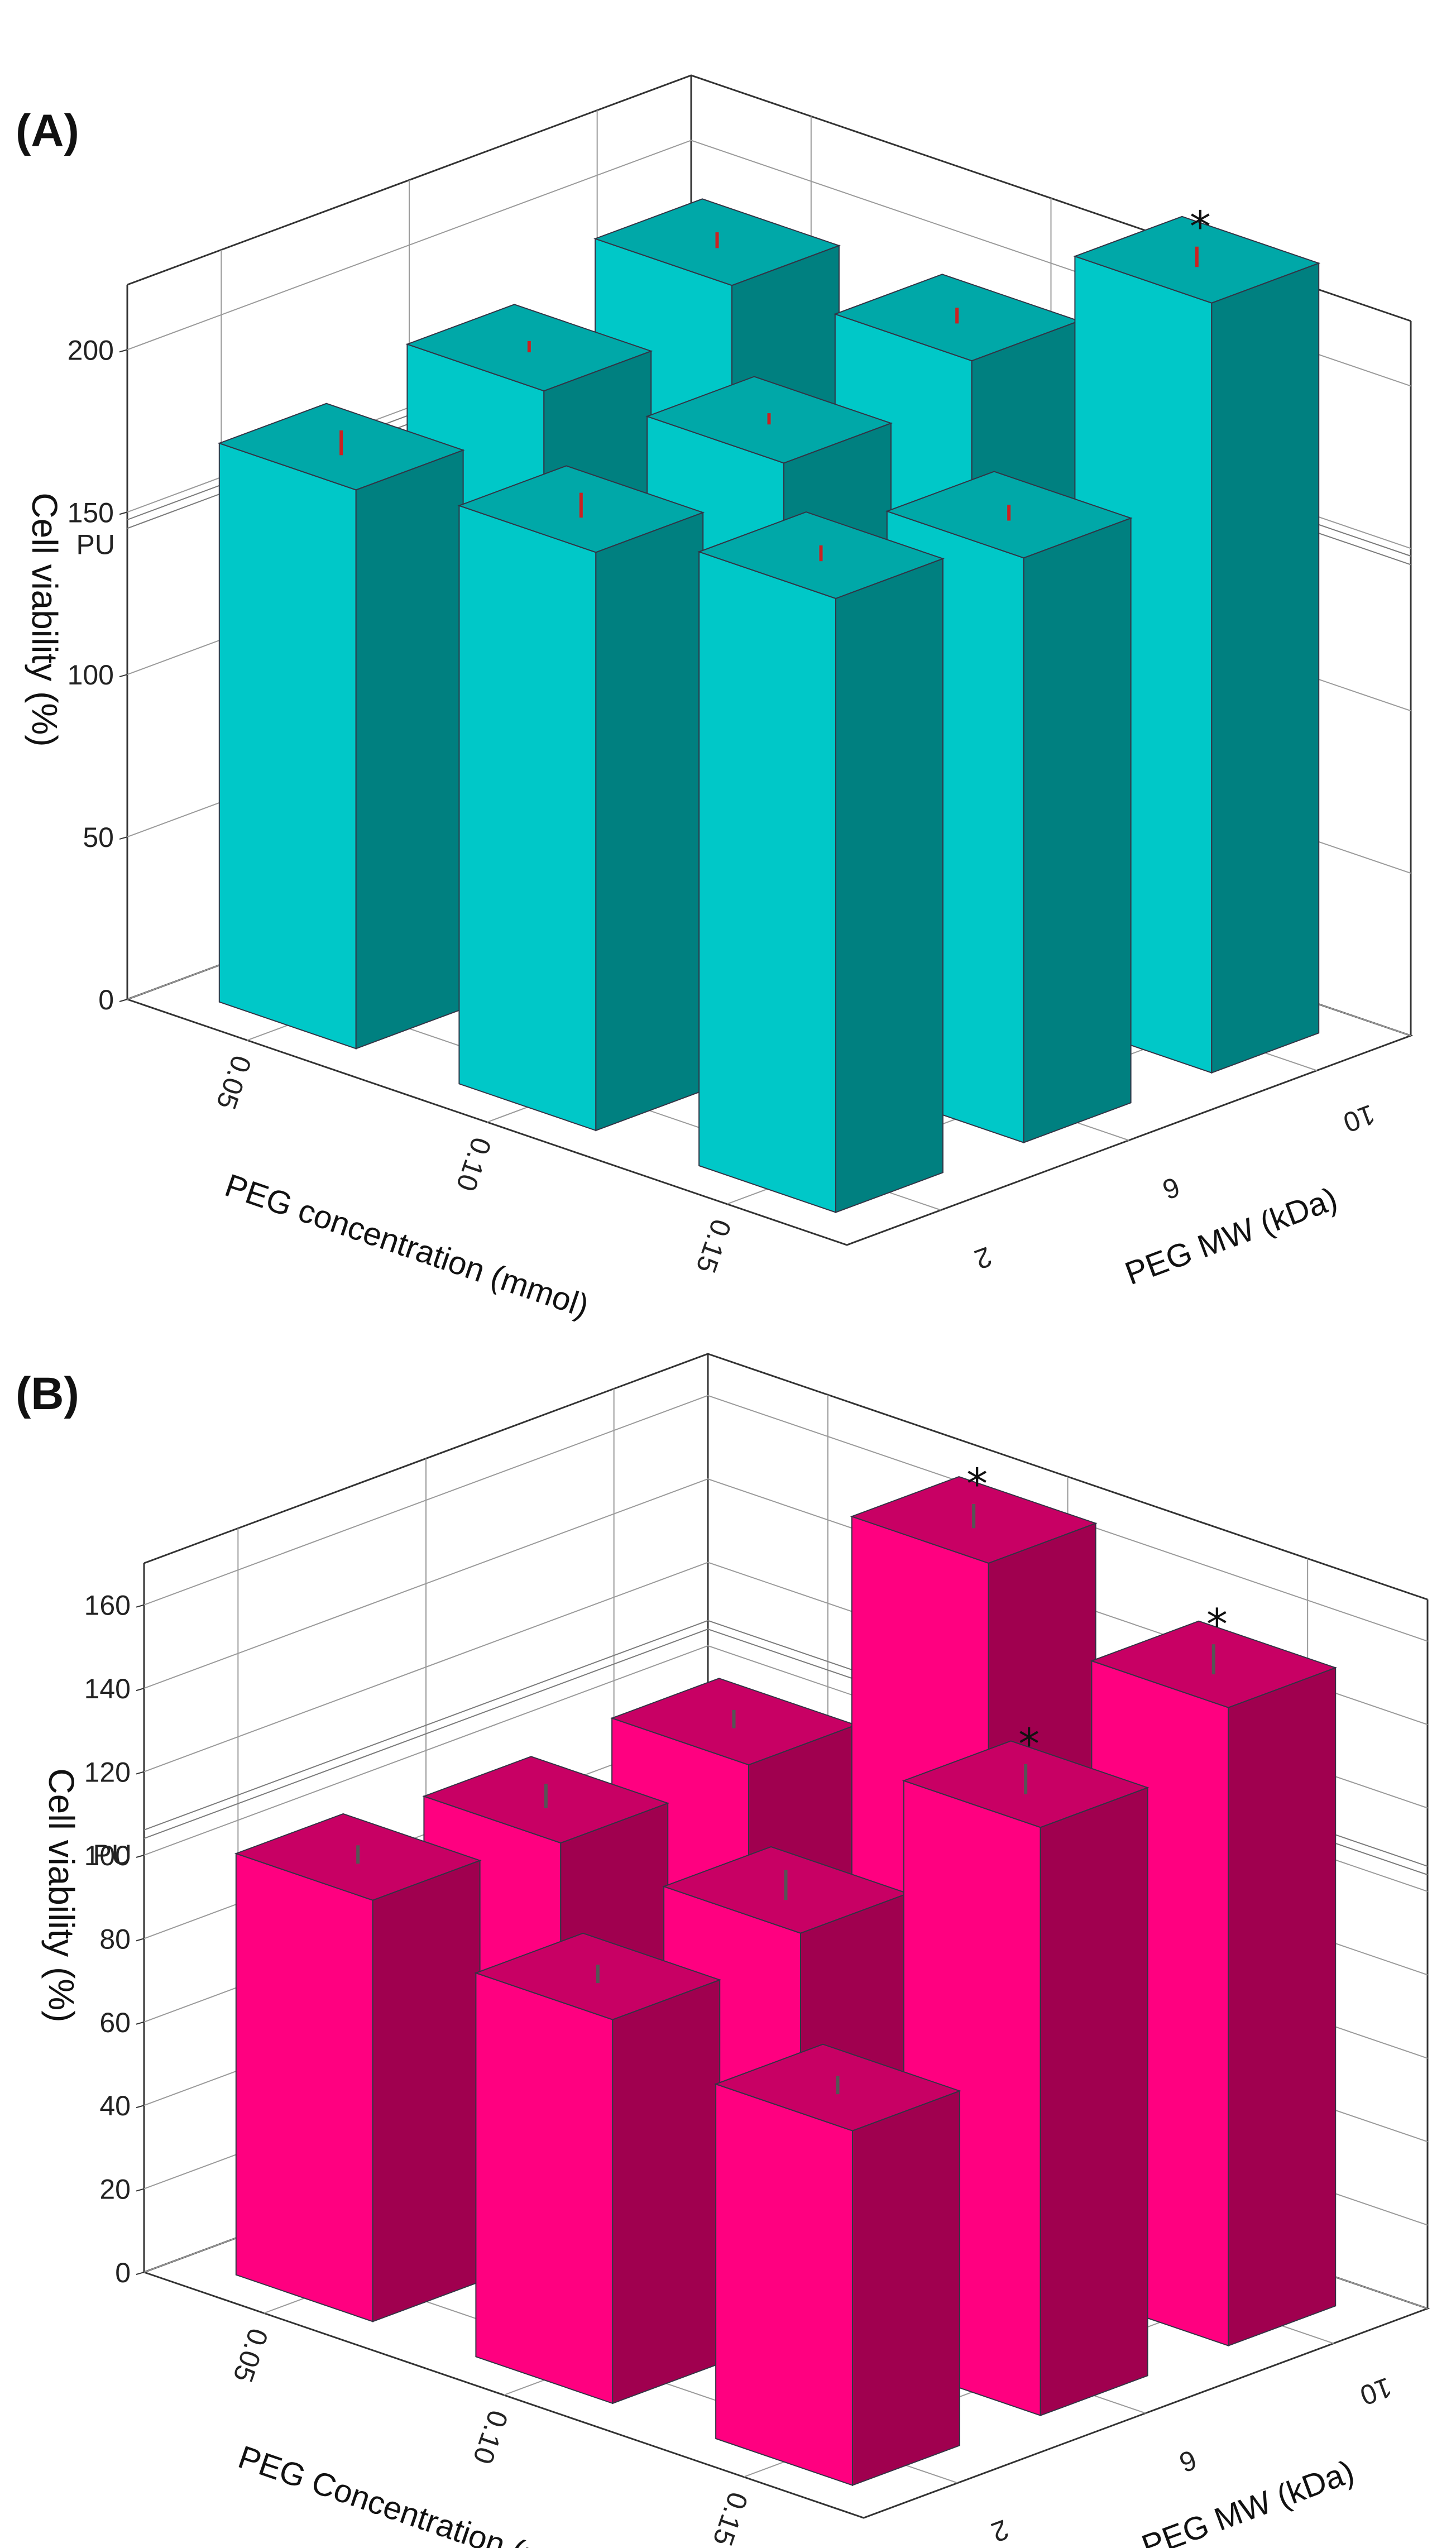 The height and width of the screenshot is (2548, 1456). I want to click on wall-top-edge, so click(785, 1477).